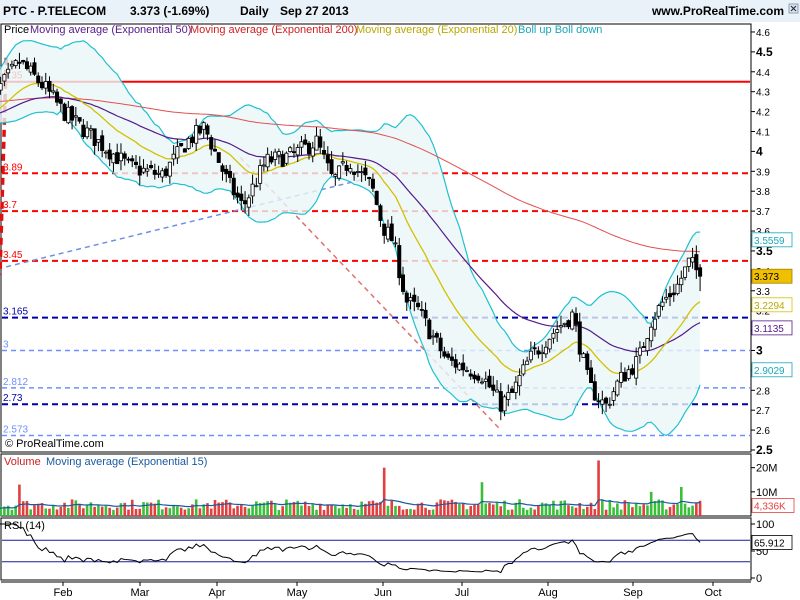 The width and height of the screenshot is (800, 600). I want to click on watermark: © ProRealTime.com, so click(54, 444).